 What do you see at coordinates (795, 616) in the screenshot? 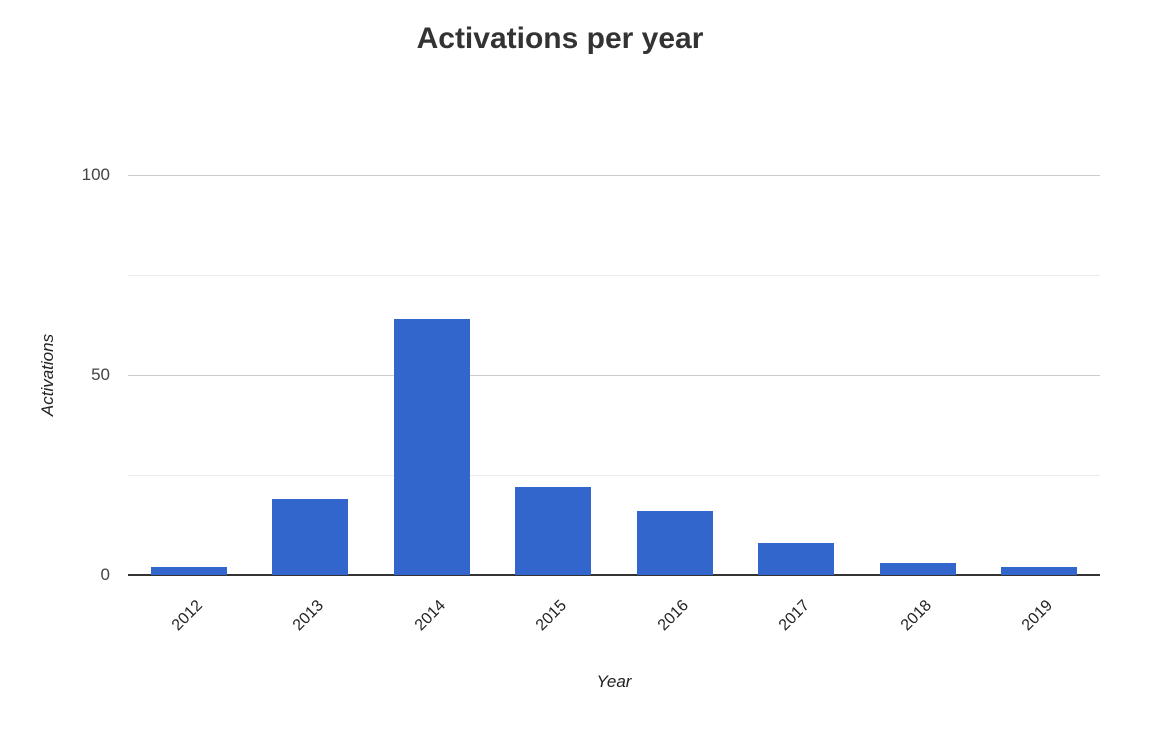
I see `x-axis-tick-label: 2017` at bounding box center [795, 616].